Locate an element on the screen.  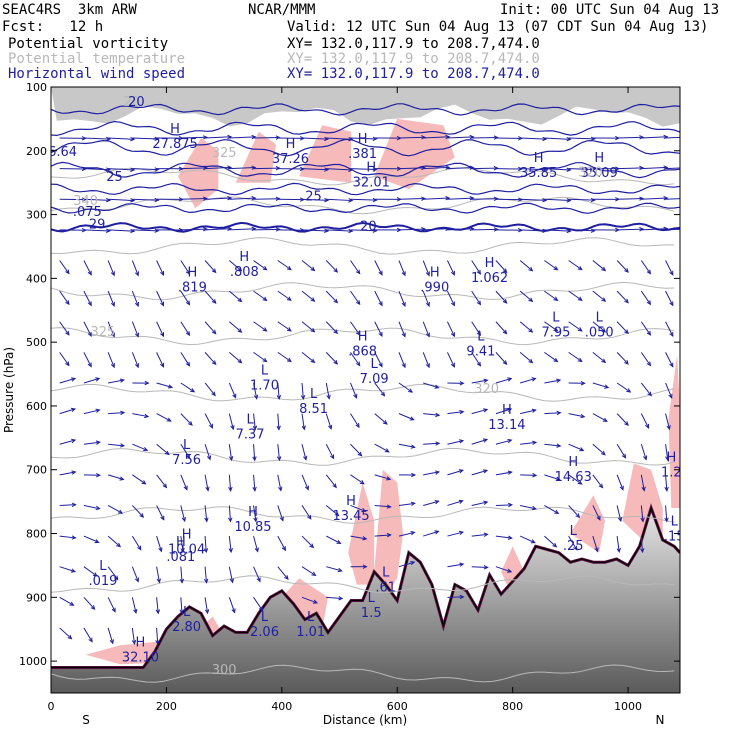
south-label: S is located at coordinates (86, 720).